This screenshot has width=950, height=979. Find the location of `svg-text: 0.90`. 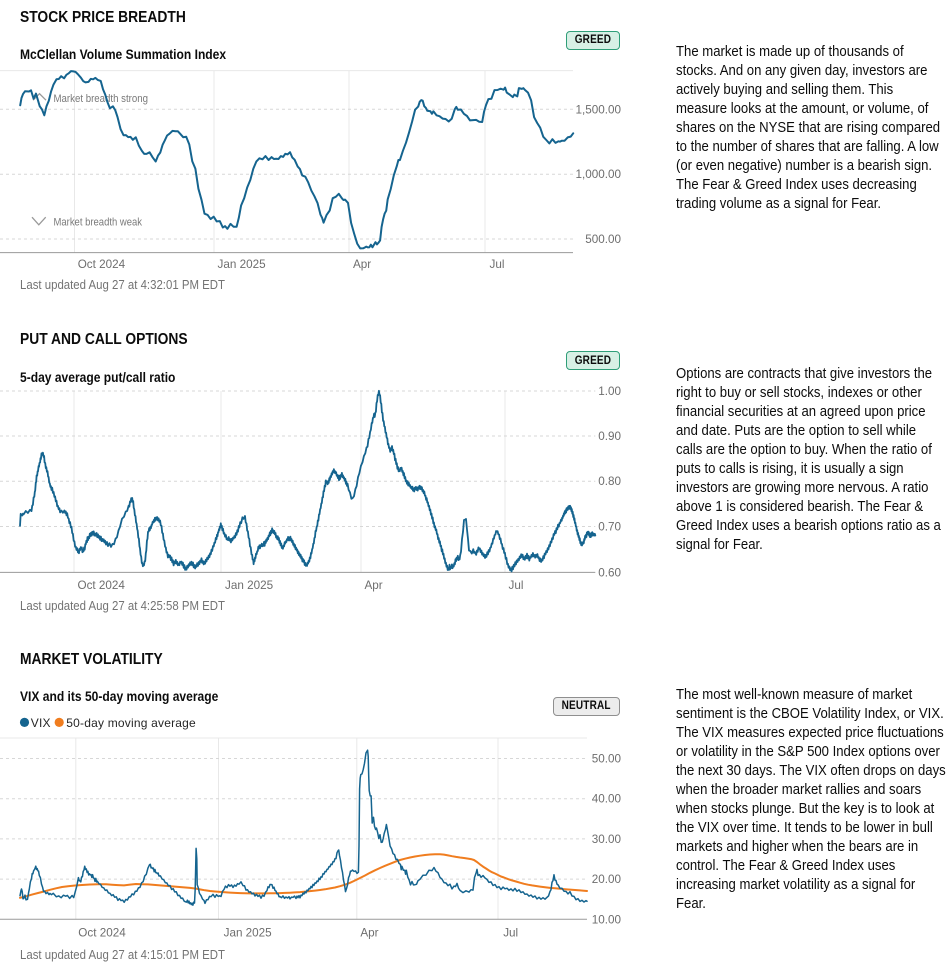

svg-text: 0.90 is located at coordinates (609, 436).